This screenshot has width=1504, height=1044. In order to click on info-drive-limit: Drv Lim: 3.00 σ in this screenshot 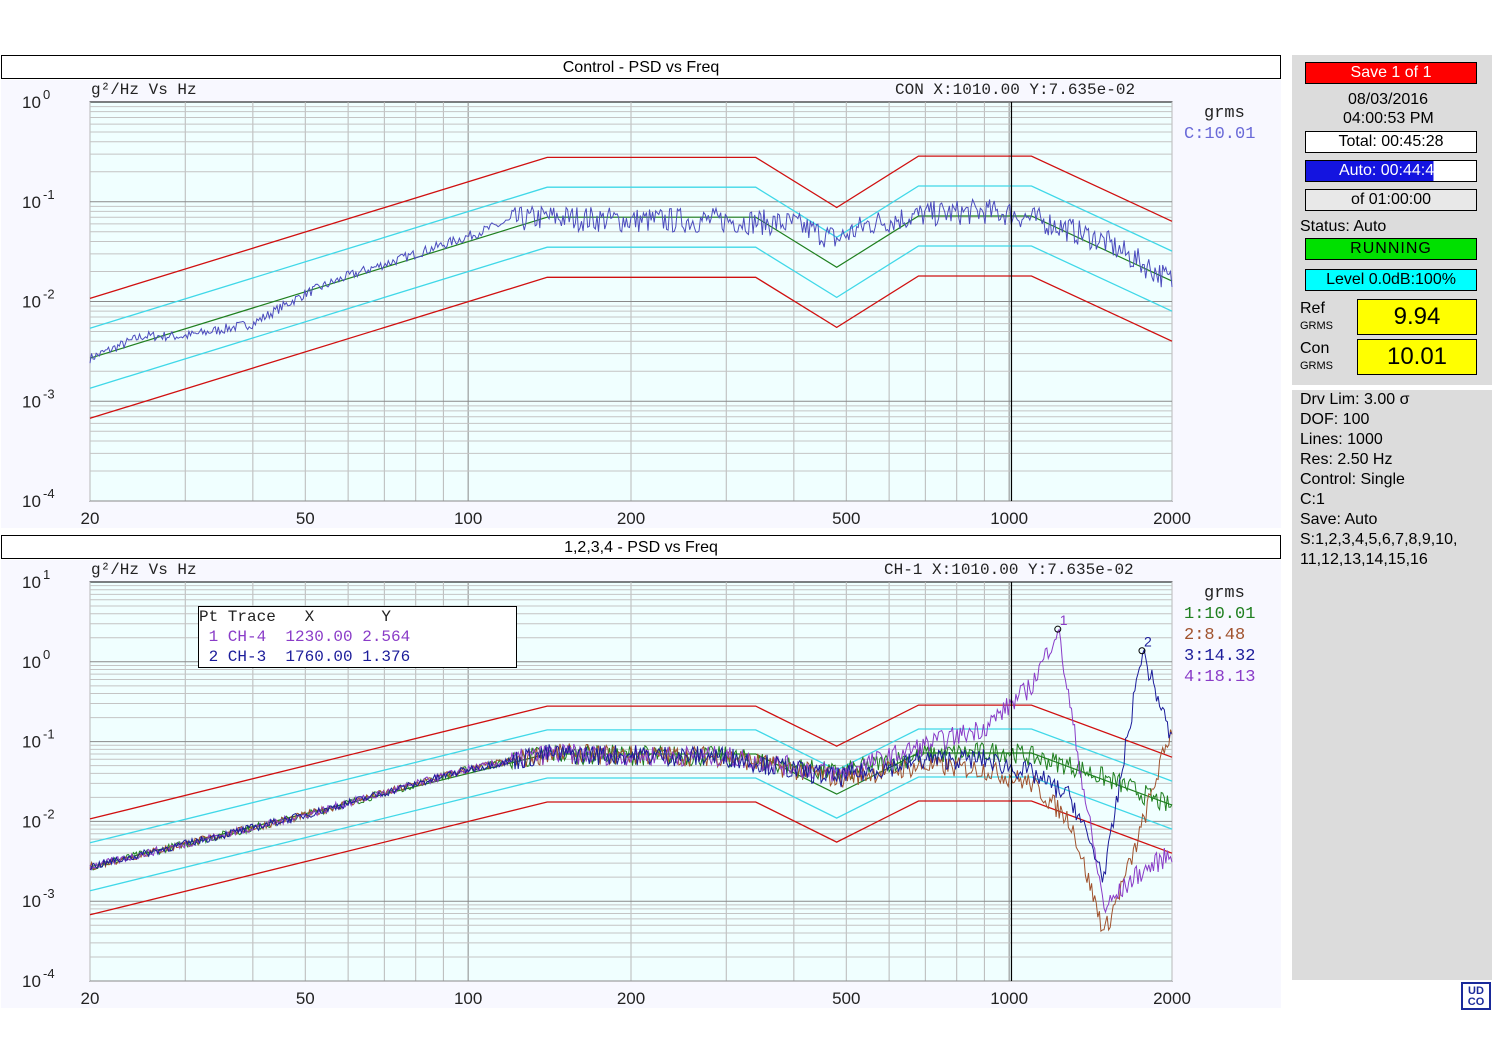, I will do `click(1355, 399)`.